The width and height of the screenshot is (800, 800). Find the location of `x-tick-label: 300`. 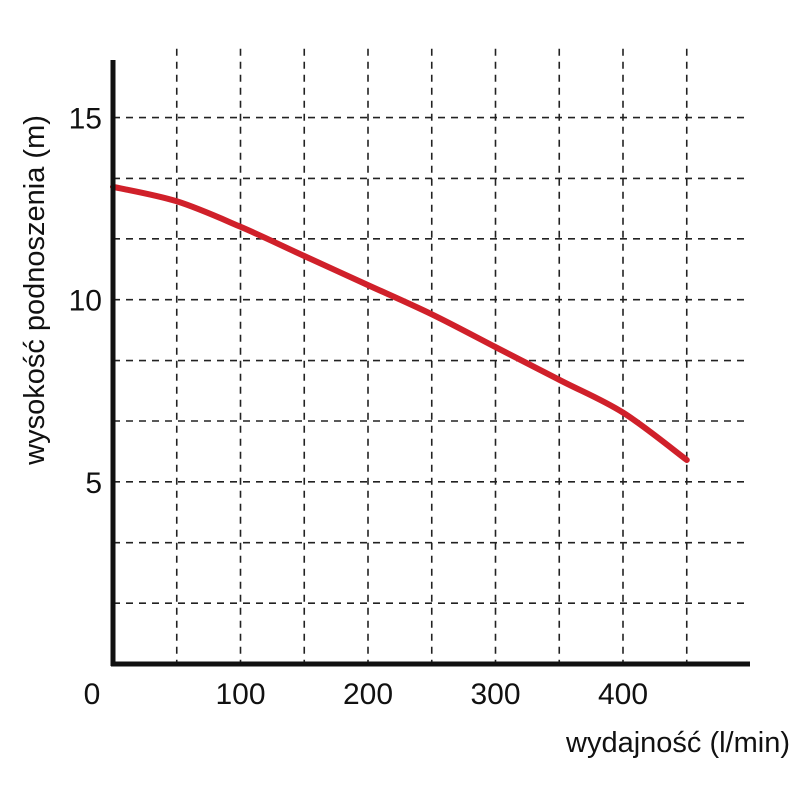

x-tick-label: 300 is located at coordinates (495, 694).